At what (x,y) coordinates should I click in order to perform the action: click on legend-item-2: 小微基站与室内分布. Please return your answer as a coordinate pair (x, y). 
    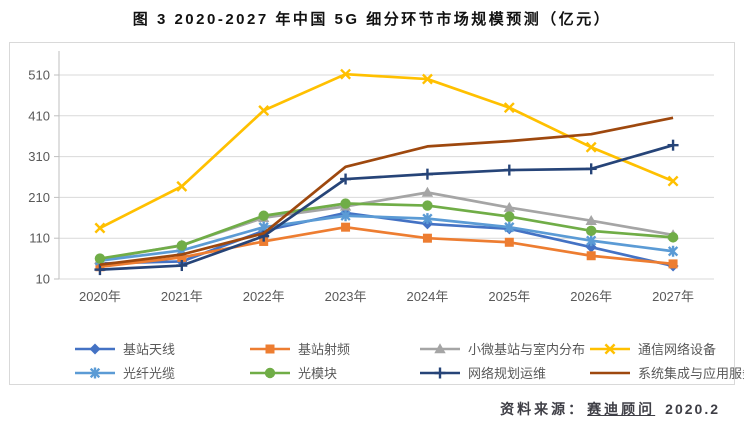
    Looking at the image, I should click on (504, 348).